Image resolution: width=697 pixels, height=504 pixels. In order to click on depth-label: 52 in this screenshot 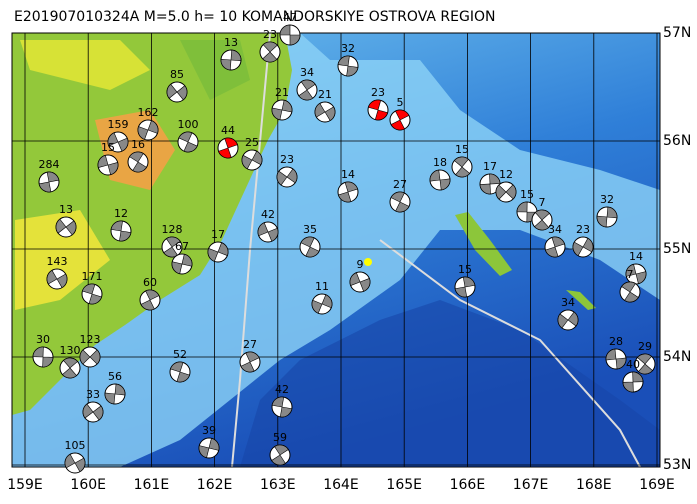, I will do `click(180, 354)`.